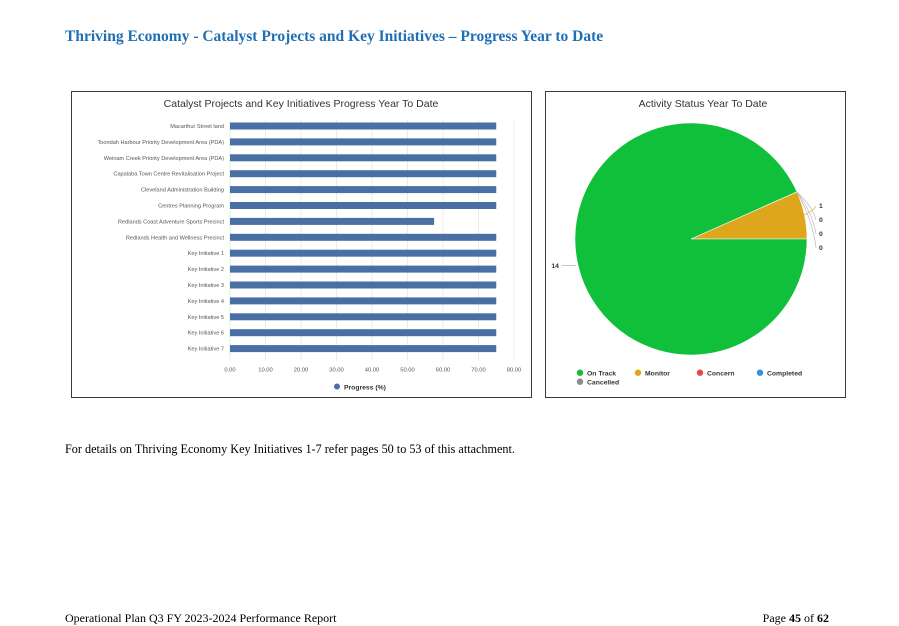 This screenshot has height=626, width=899. I want to click on page-current: 45, so click(795, 618).